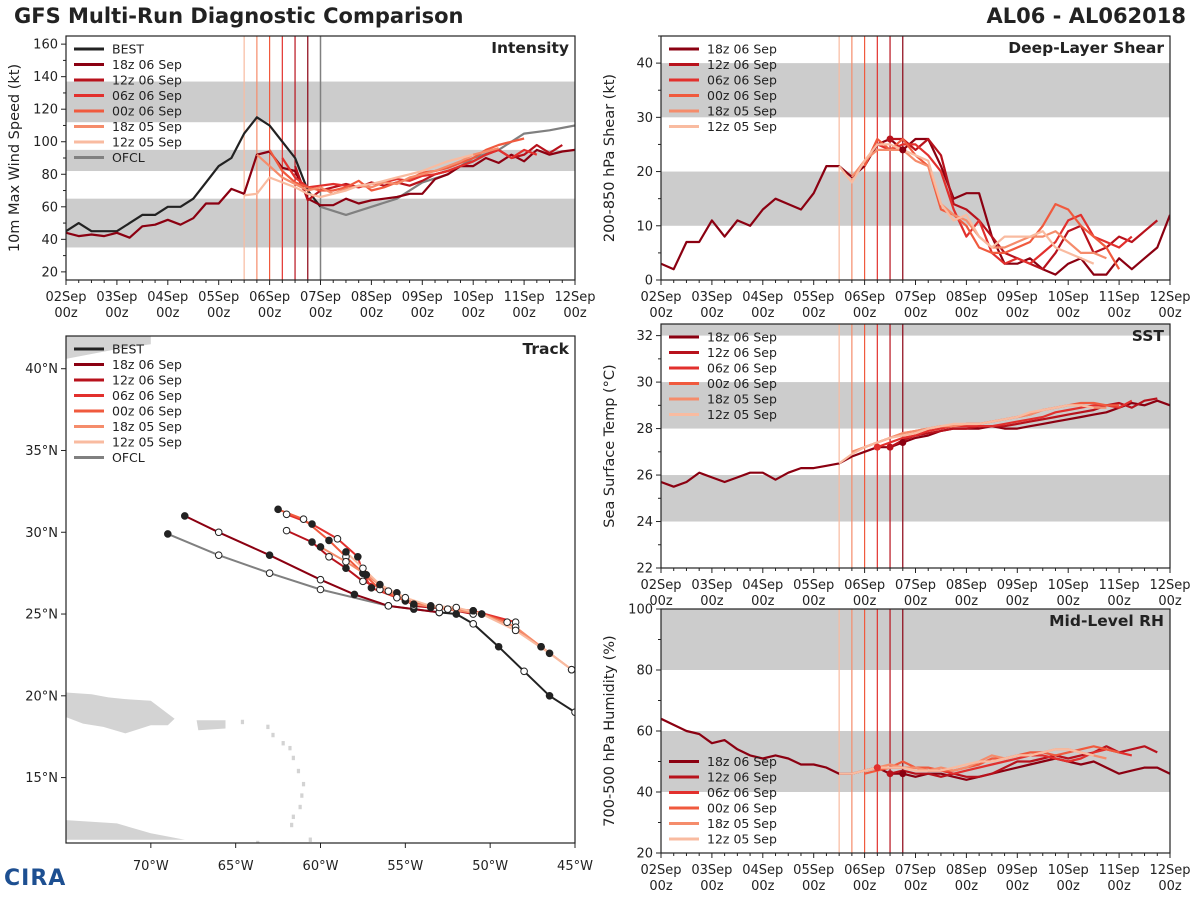  Describe the element at coordinates (524, 313) in the screenshot. I see `intensity-xtick-hour-9: 00z` at that location.